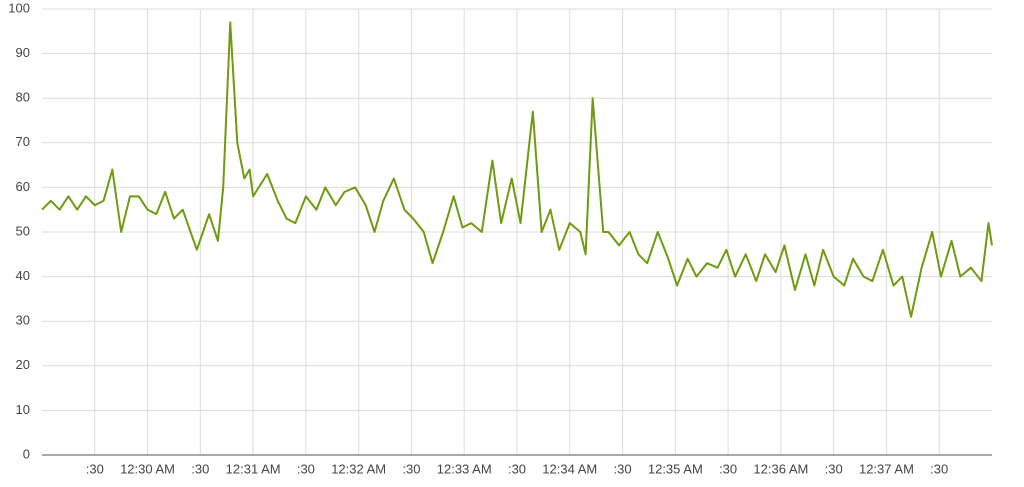 Image resolution: width=1024 pixels, height=487 pixels. Describe the element at coordinates (23, 141) in the screenshot. I see `y-tick-label: 70` at that location.